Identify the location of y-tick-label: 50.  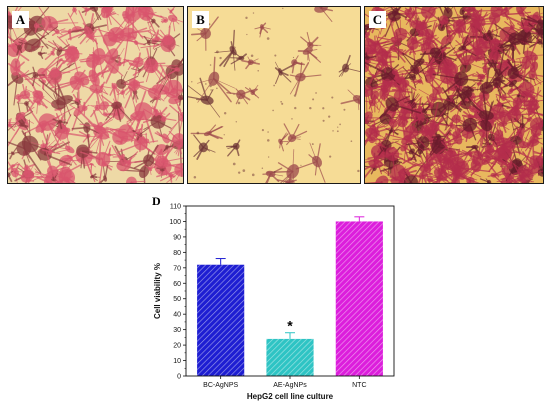
(177, 299).